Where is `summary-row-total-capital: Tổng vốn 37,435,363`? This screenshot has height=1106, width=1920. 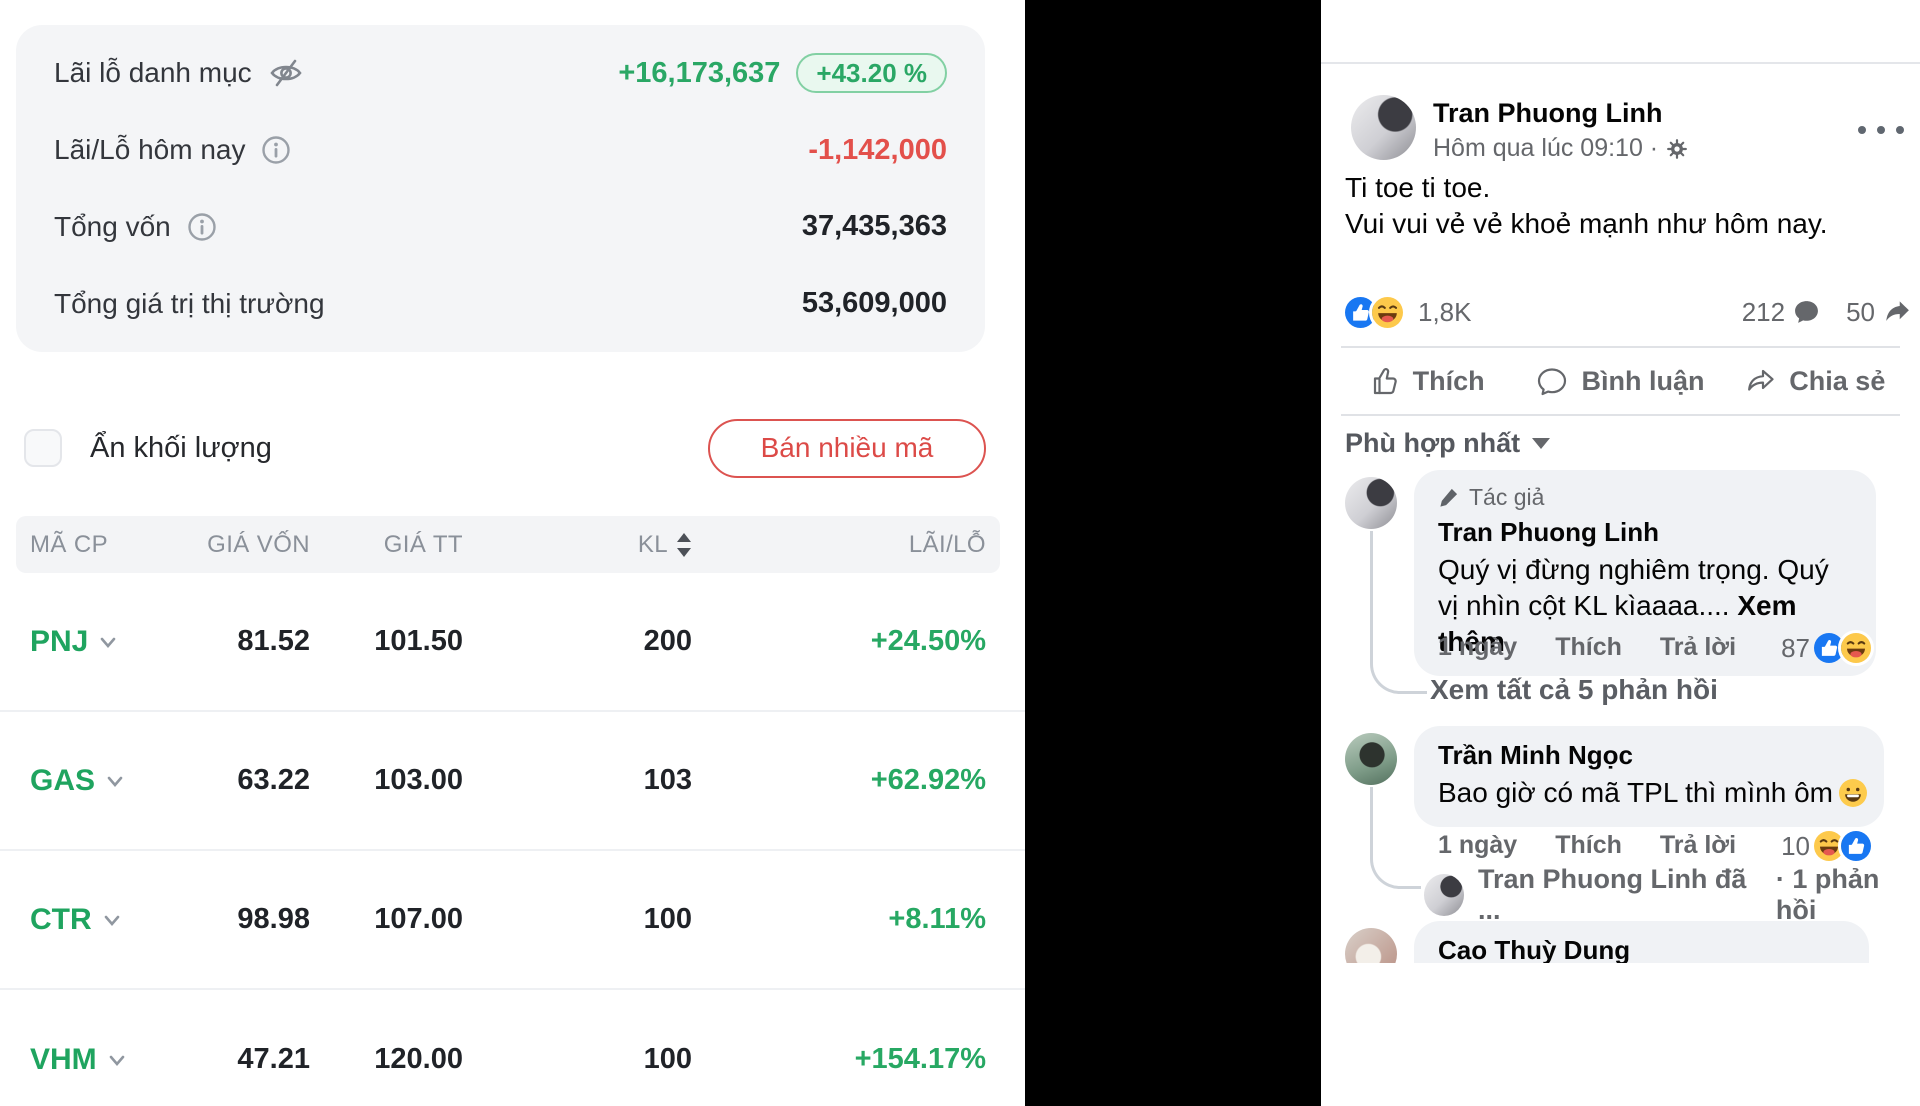
summary-row-total-capital: Tổng vốn 37,435,363 is located at coordinates (500, 227).